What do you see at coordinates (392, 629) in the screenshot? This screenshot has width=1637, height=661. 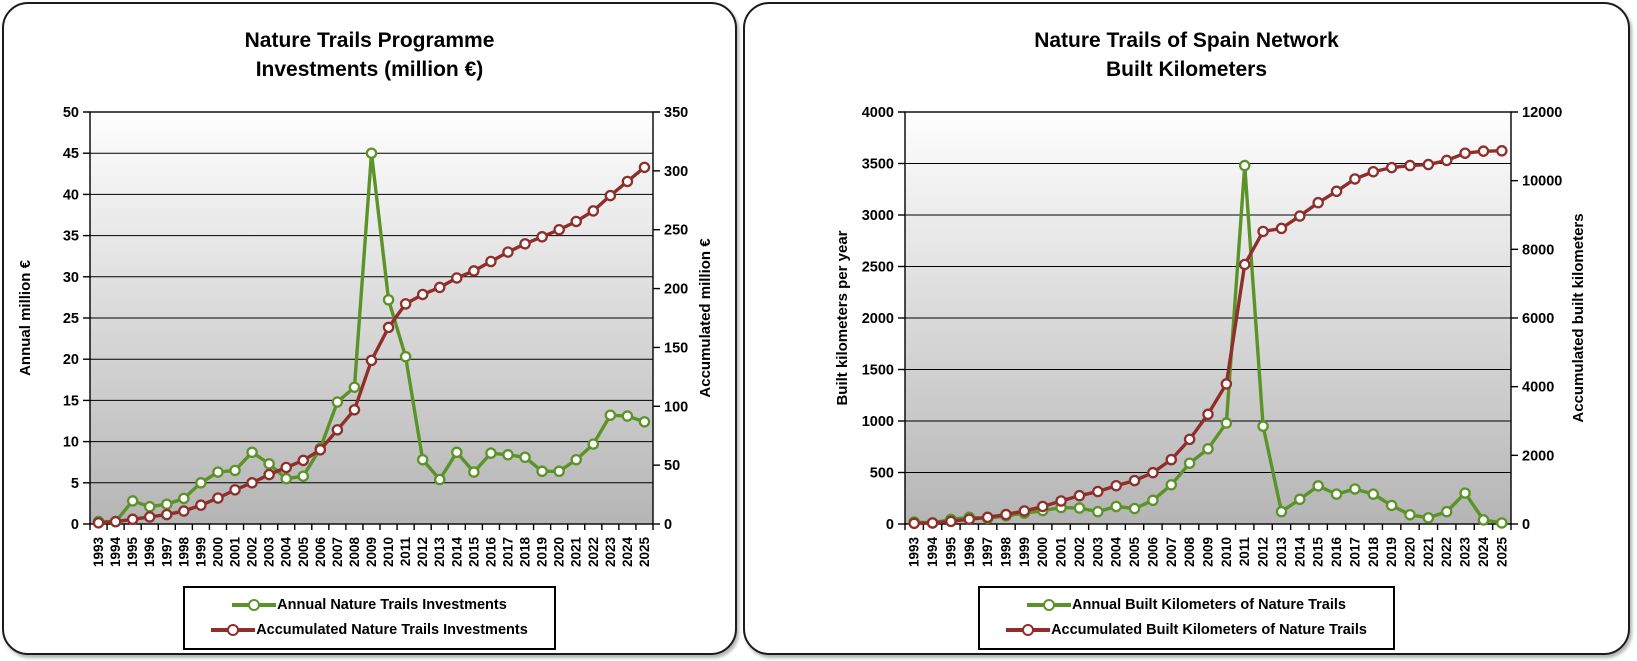 I see `legend-label: Accumulated Nature Trails Investments` at bounding box center [392, 629].